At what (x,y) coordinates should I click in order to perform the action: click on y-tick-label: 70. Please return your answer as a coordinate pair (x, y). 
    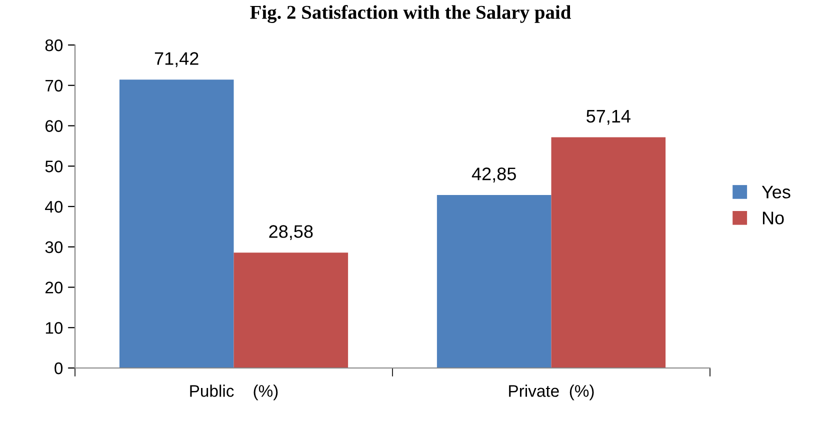
    Looking at the image, I should click on (54, 86).